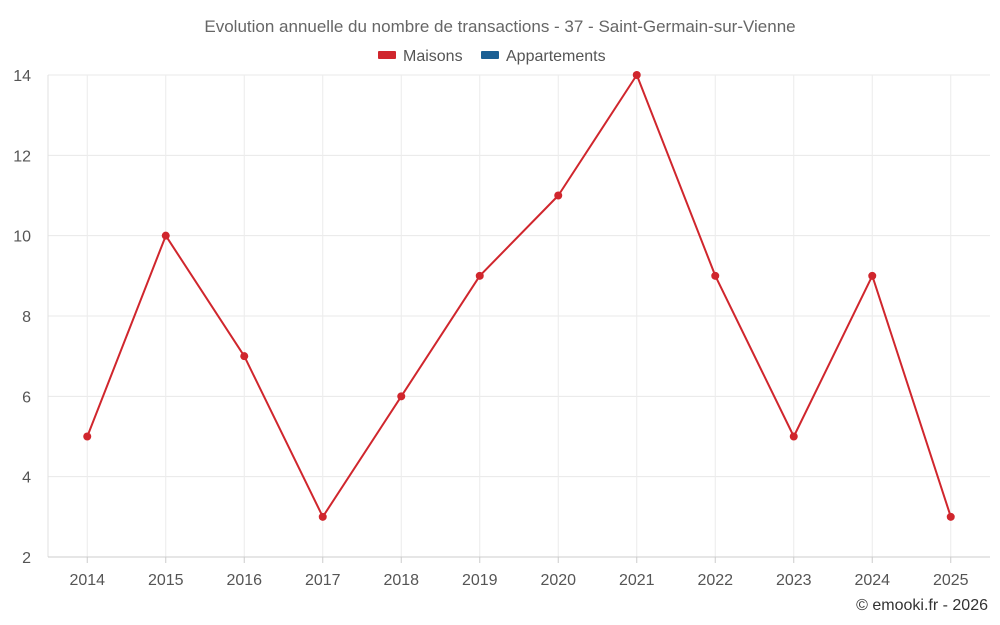 This screenshot has height=625, width=1000. I want to click on legend-swatch-appartements, so click(490, 55).